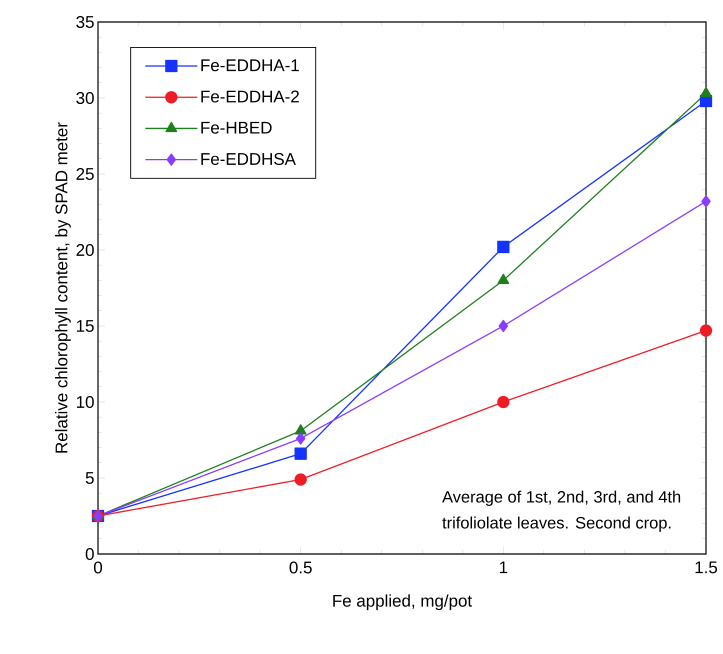  Describe the element at coordinates (402, 602) in the screenshot. I see `x-axis-title: Fe applied, mg/pot` at that location.